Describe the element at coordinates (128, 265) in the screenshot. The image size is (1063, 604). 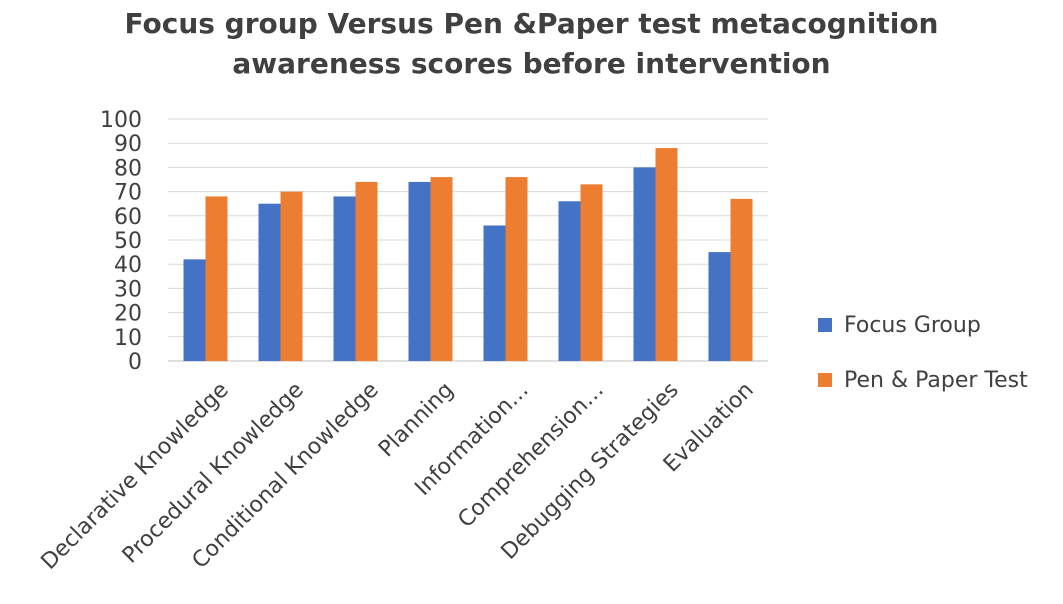
I see `y-tick-label: 40` at that location.